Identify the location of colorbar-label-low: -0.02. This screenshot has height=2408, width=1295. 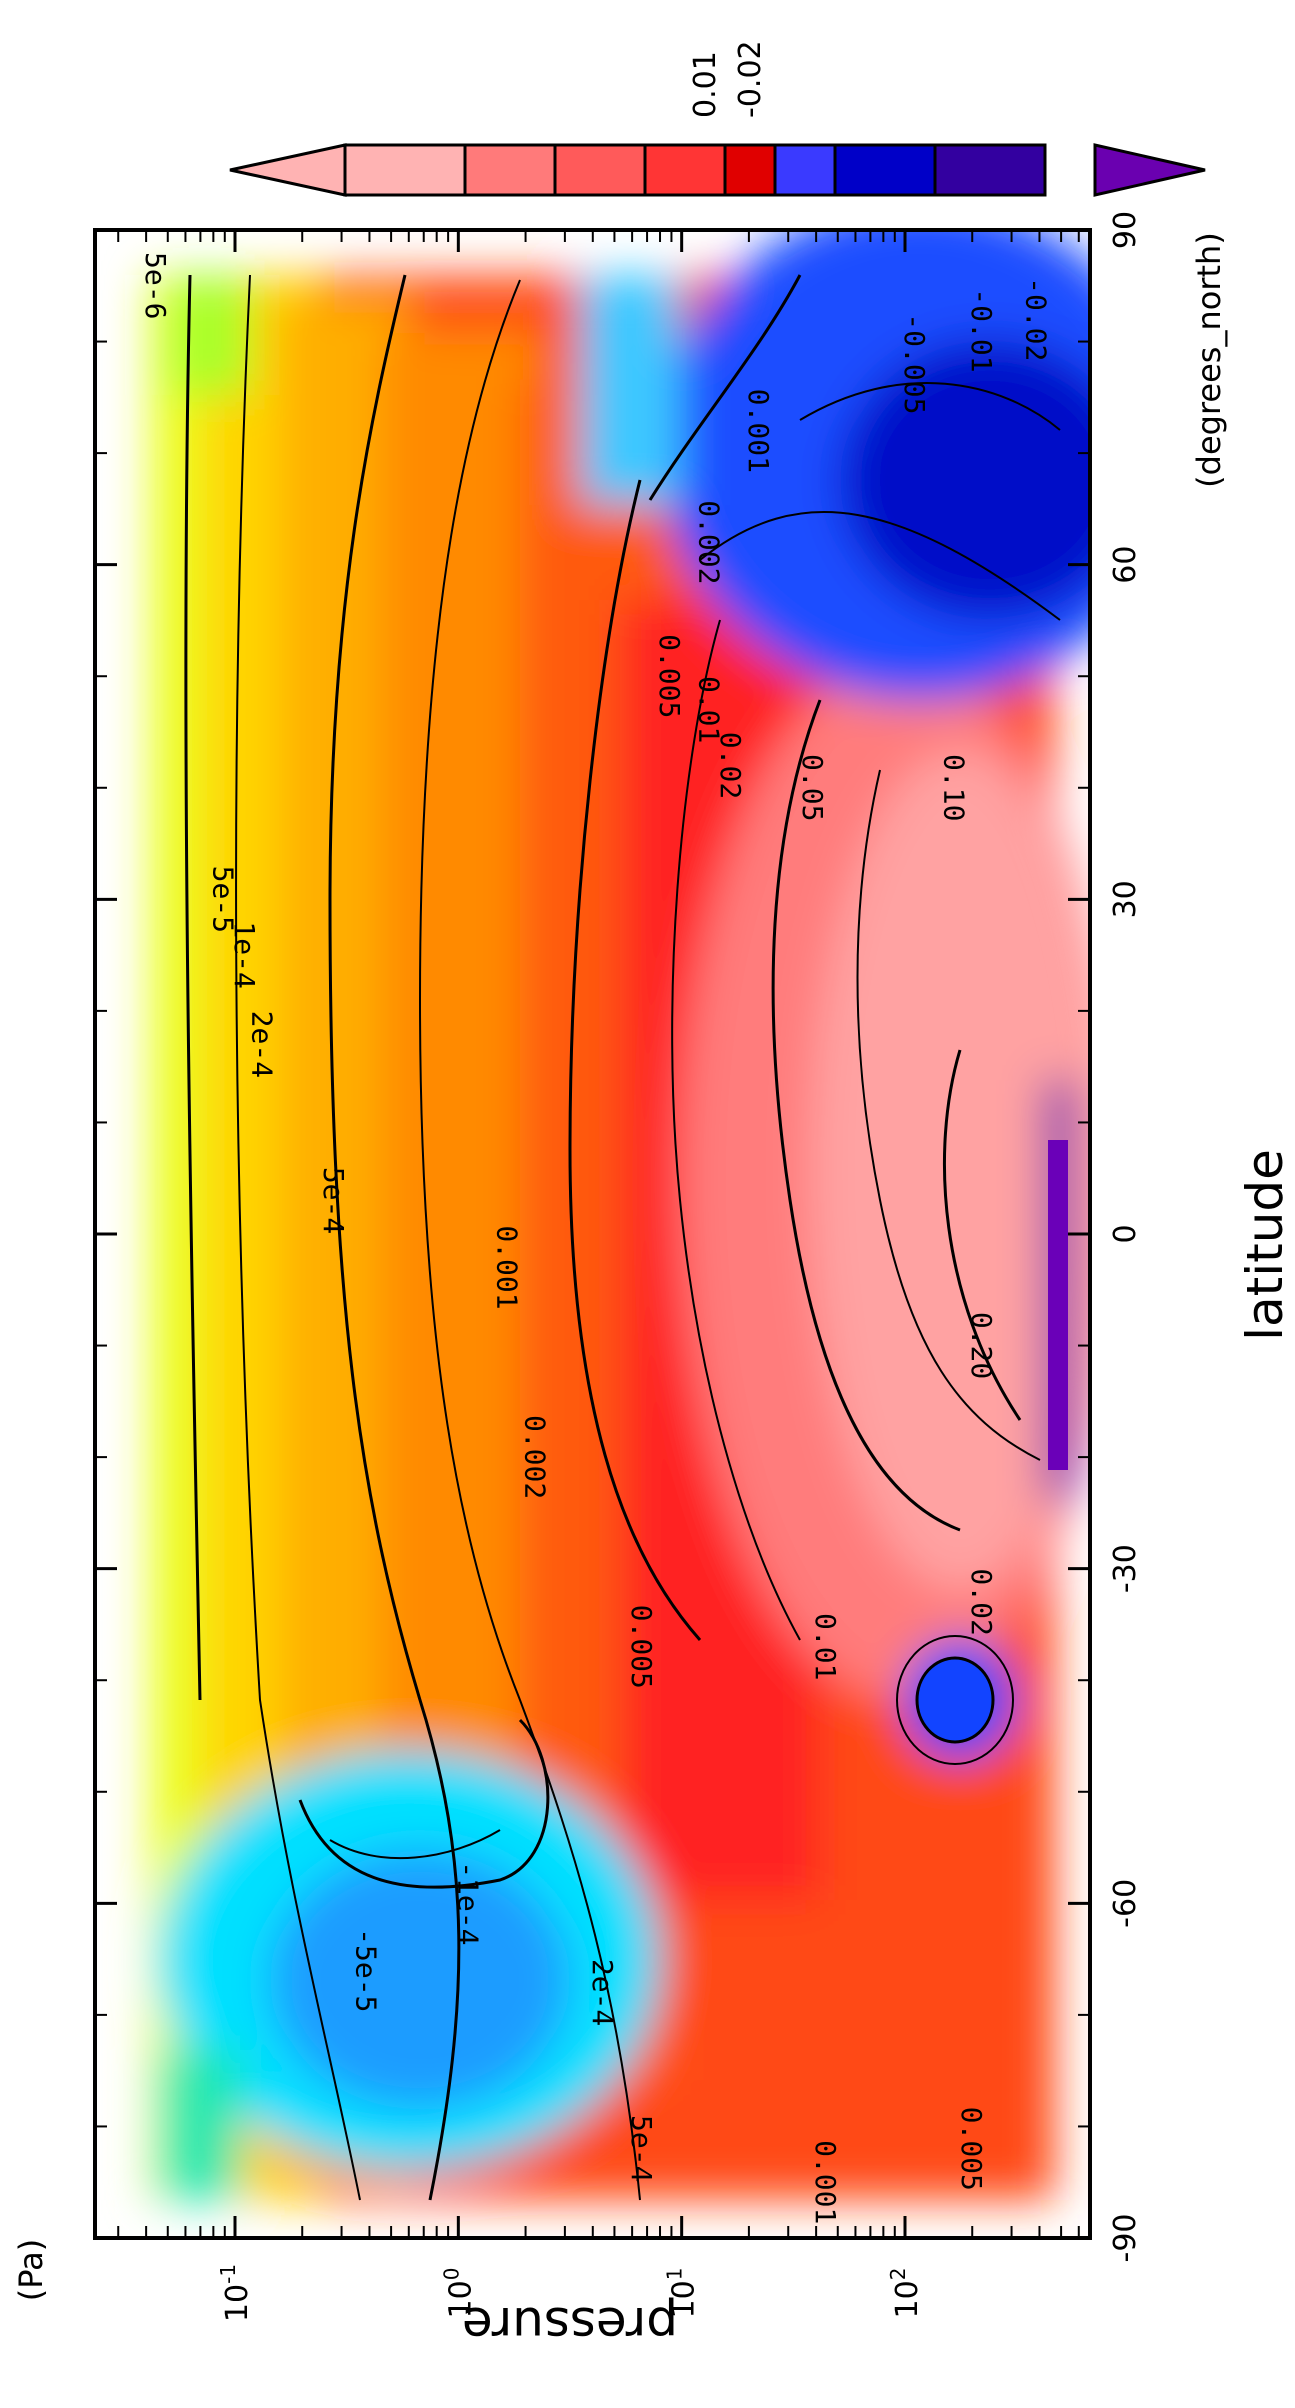
(750, 79).